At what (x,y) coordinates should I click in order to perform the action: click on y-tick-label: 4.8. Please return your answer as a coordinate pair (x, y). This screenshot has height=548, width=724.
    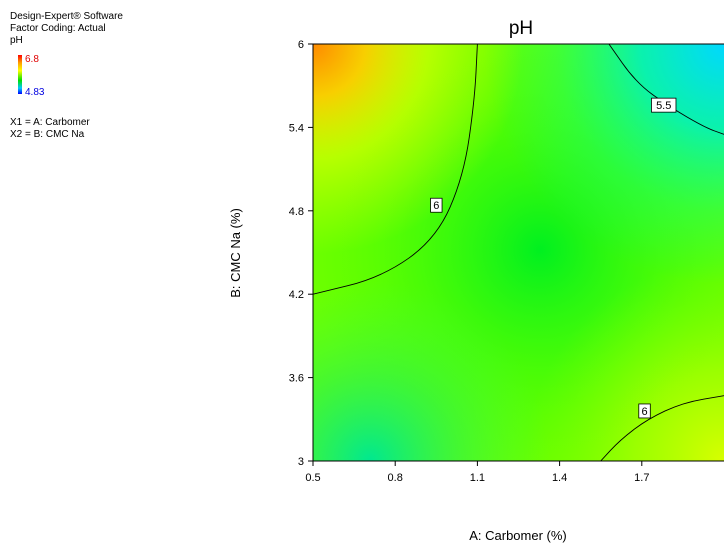
    Looking at the image, I should click on (296, 212).